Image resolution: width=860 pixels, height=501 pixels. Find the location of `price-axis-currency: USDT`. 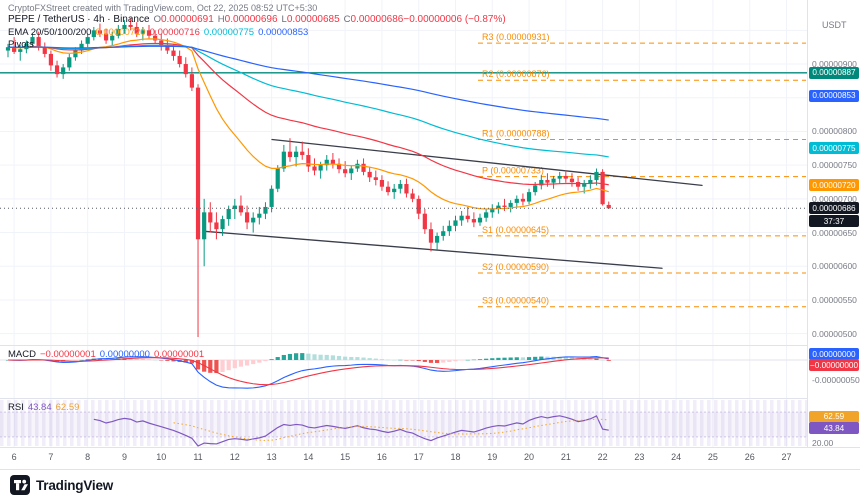

price-axis-currency: USDT is located at coordinates (834, 25).